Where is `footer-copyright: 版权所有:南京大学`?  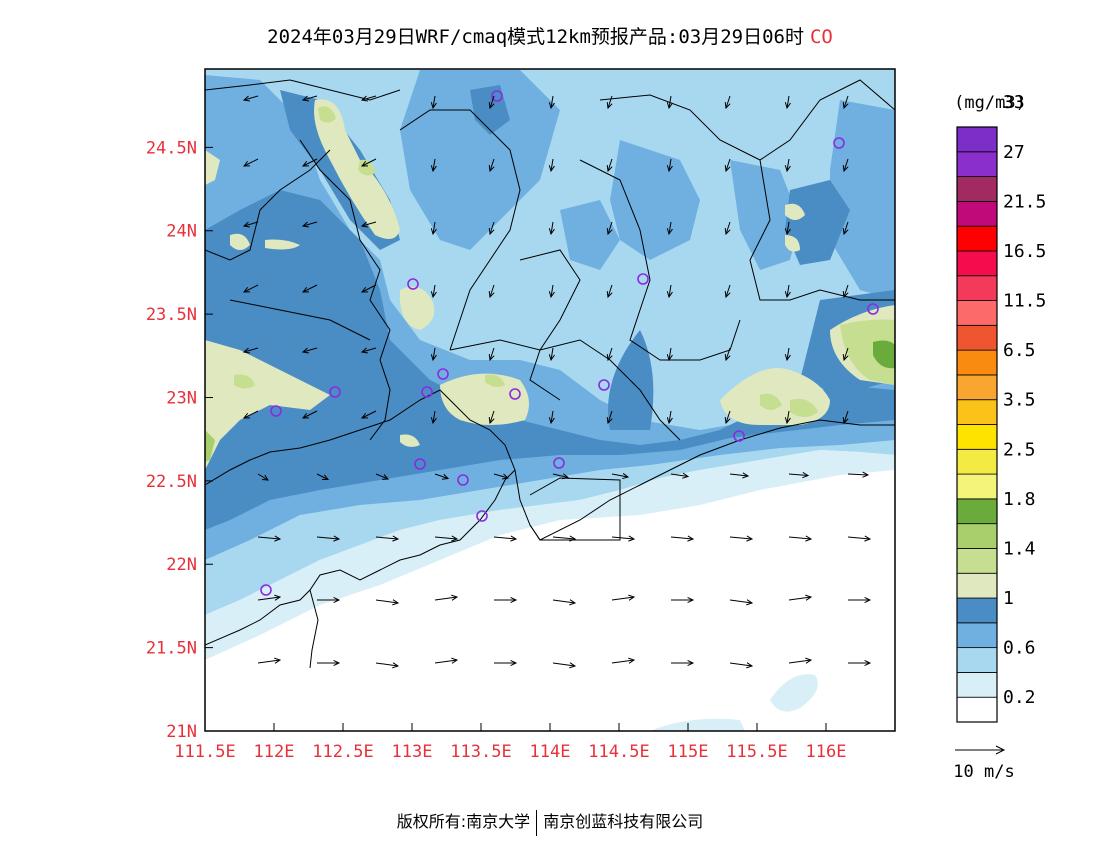
footer-copyright: 版权所有:南京大学 is located at coordinates (463, 821).